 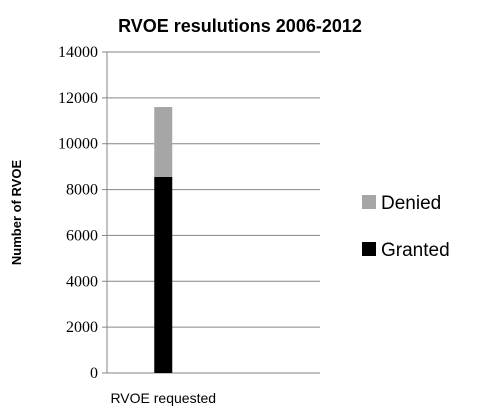 What do you see at coordinates (369, 249) in the screenshot?
I see `legend-swatch-granted` at bounding box center [369, 249].